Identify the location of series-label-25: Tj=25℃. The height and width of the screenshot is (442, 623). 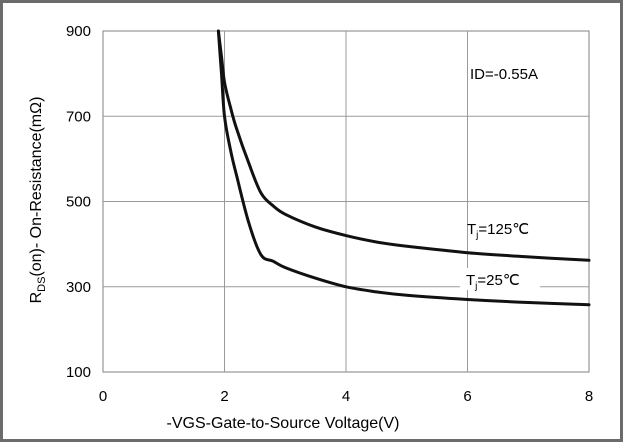
(493, 282).